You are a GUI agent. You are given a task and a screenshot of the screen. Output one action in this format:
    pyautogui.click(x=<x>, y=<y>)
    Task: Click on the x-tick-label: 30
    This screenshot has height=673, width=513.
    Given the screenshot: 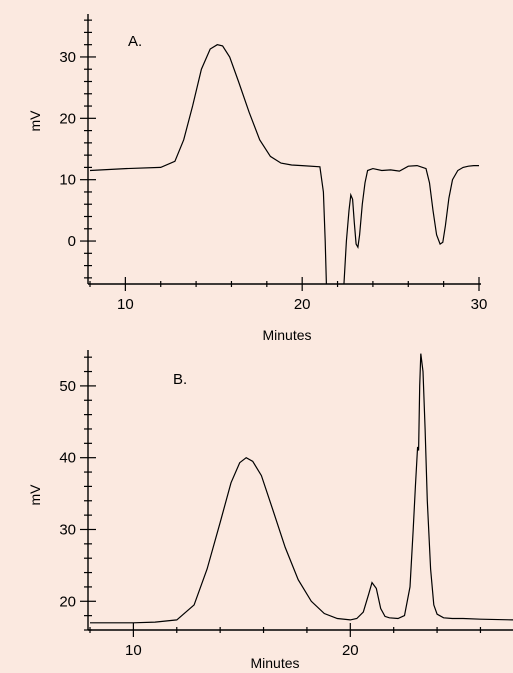 What is the action you would take?
    pyautogui.click(x=479, y=304)
    